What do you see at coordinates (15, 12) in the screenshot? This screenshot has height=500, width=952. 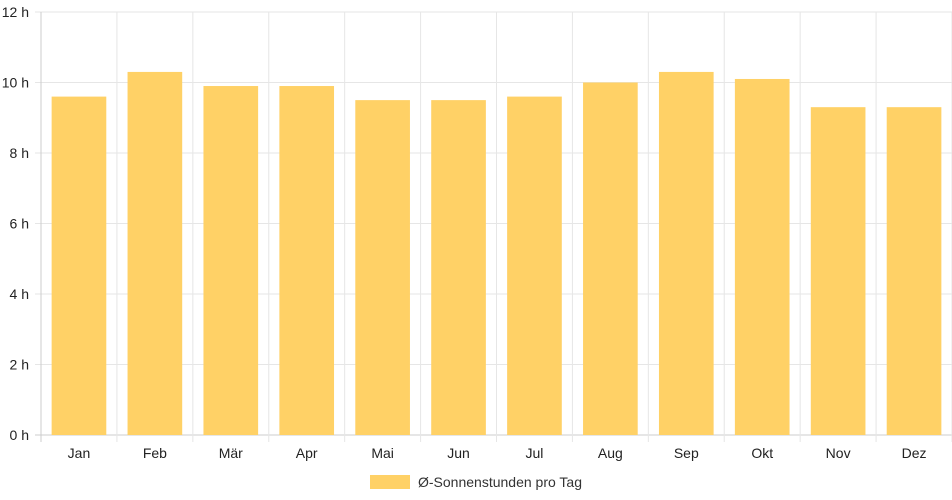 I see `y-tick-label: 12 h` at bounding box center [15, 12].